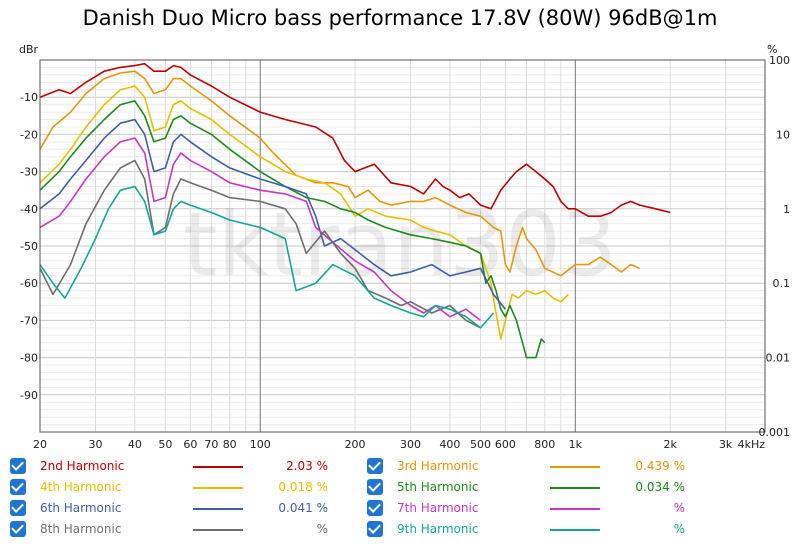 The height and width of the screenshot is (546, 800). Describe the element at coordinates (135, 444) in the screenshot. I see `x-tick-label: 40` at that location.